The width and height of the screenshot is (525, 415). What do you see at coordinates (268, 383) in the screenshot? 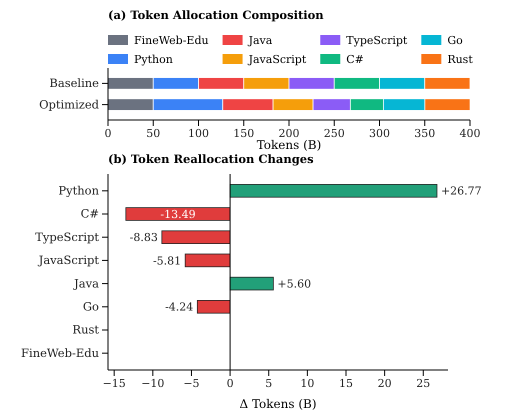
I see `x-tick-label: 5` at bounding box center [268, 383].